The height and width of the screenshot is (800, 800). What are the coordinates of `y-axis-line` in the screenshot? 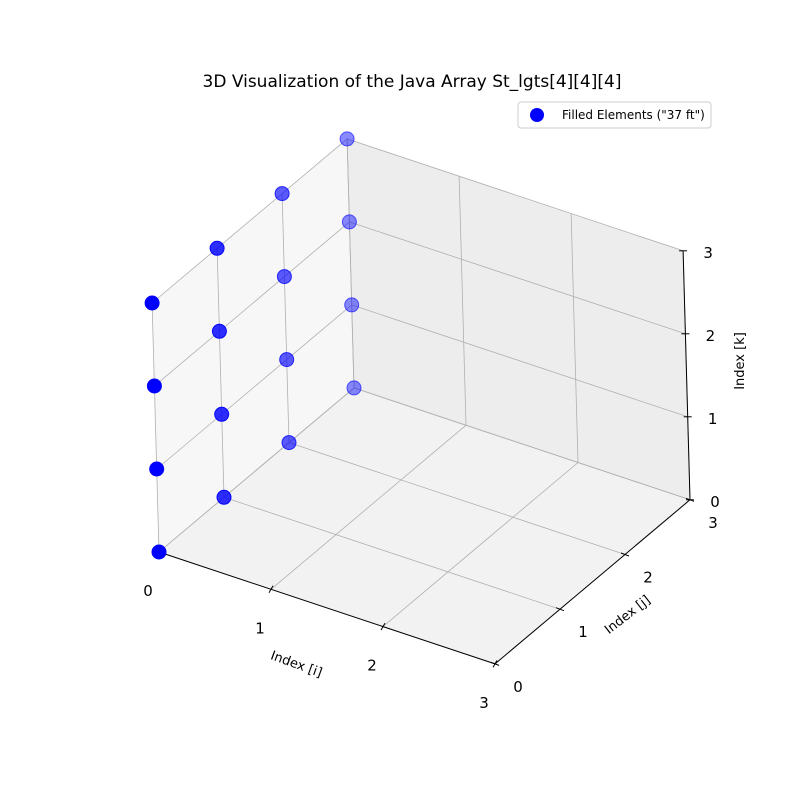 It's located at (592, 582).